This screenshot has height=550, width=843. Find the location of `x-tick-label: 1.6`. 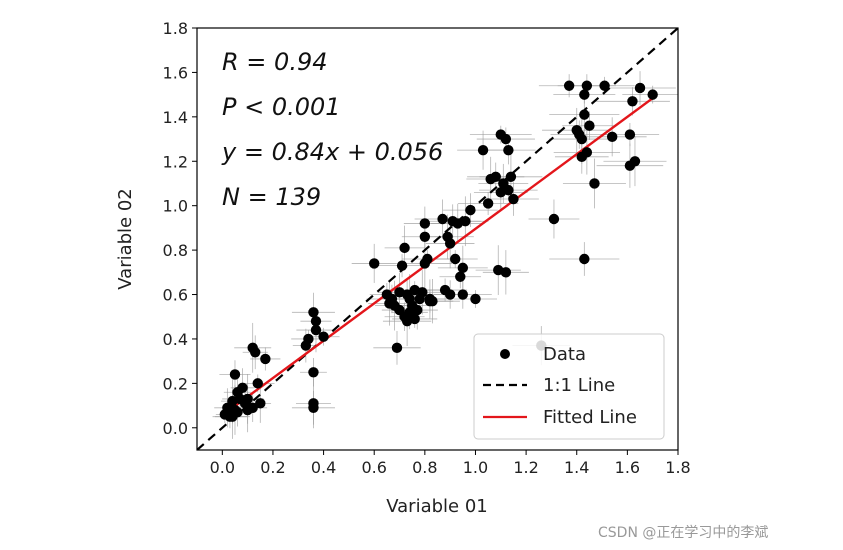

x-tick-label: 1.6 is located at coordinates (627, 467).